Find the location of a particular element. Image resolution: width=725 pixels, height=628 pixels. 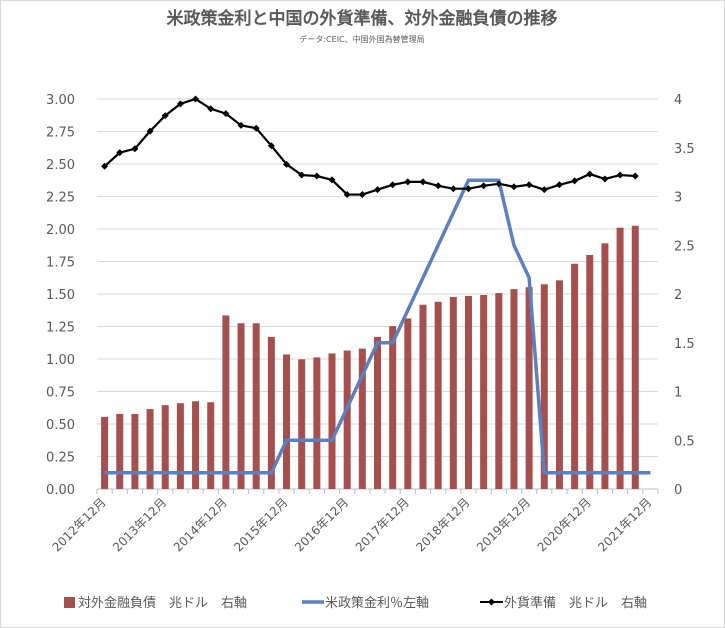

legend-label-fed-rate: 米政策金利％左軸 is located at coordinates (377, 603).